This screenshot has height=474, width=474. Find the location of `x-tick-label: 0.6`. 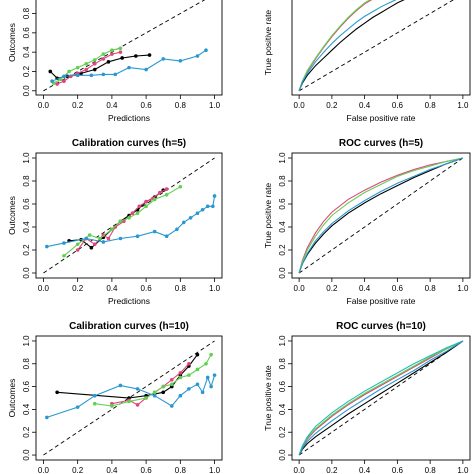

x-tick-label: 0.6 is located at coordinates (398, 470).